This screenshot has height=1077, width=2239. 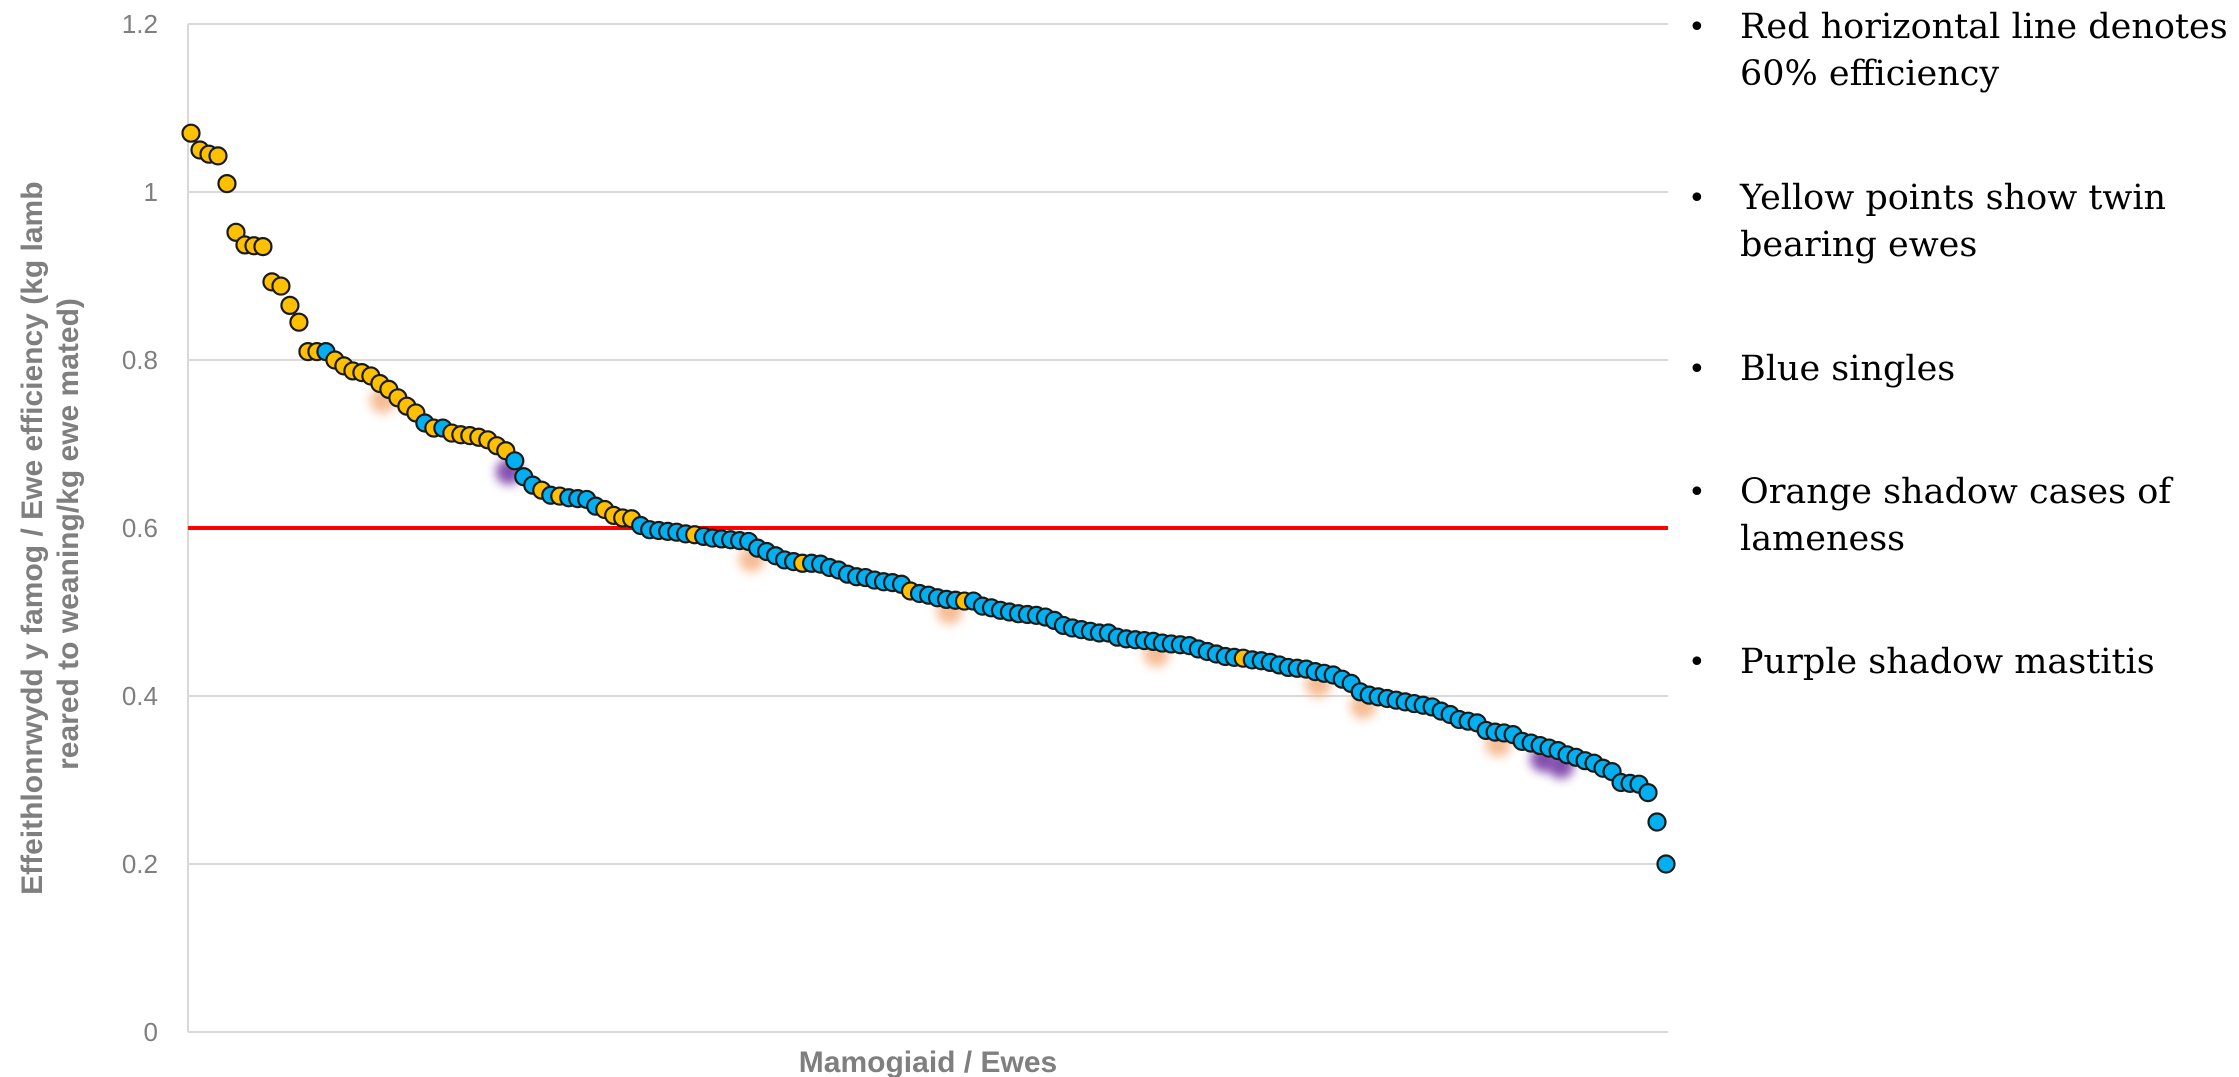 What do you see at coordinates (1957, 222) in the screenshot?
I see `note-twin-points: Yellow points show twin bearing ewes` at bounding box center [1957, 222].